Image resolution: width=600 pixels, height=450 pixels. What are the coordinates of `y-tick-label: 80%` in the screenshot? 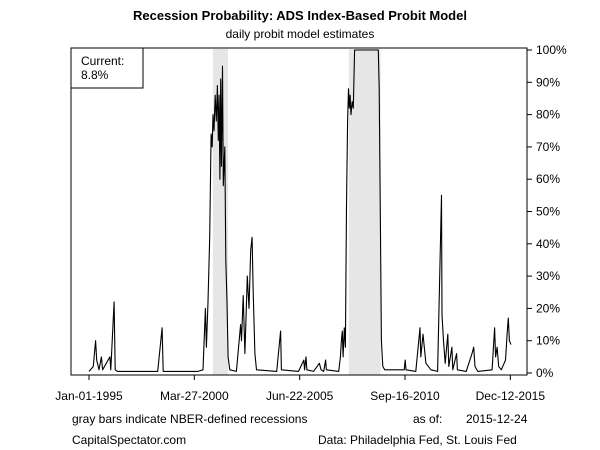 It's located at (548, 115).